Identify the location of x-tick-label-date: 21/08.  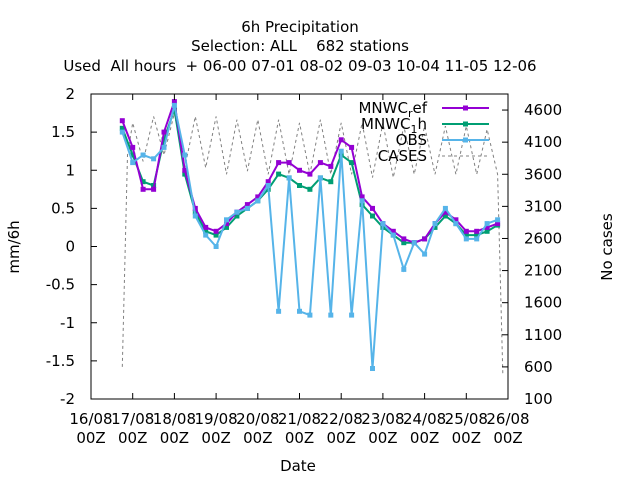
(299, 419).